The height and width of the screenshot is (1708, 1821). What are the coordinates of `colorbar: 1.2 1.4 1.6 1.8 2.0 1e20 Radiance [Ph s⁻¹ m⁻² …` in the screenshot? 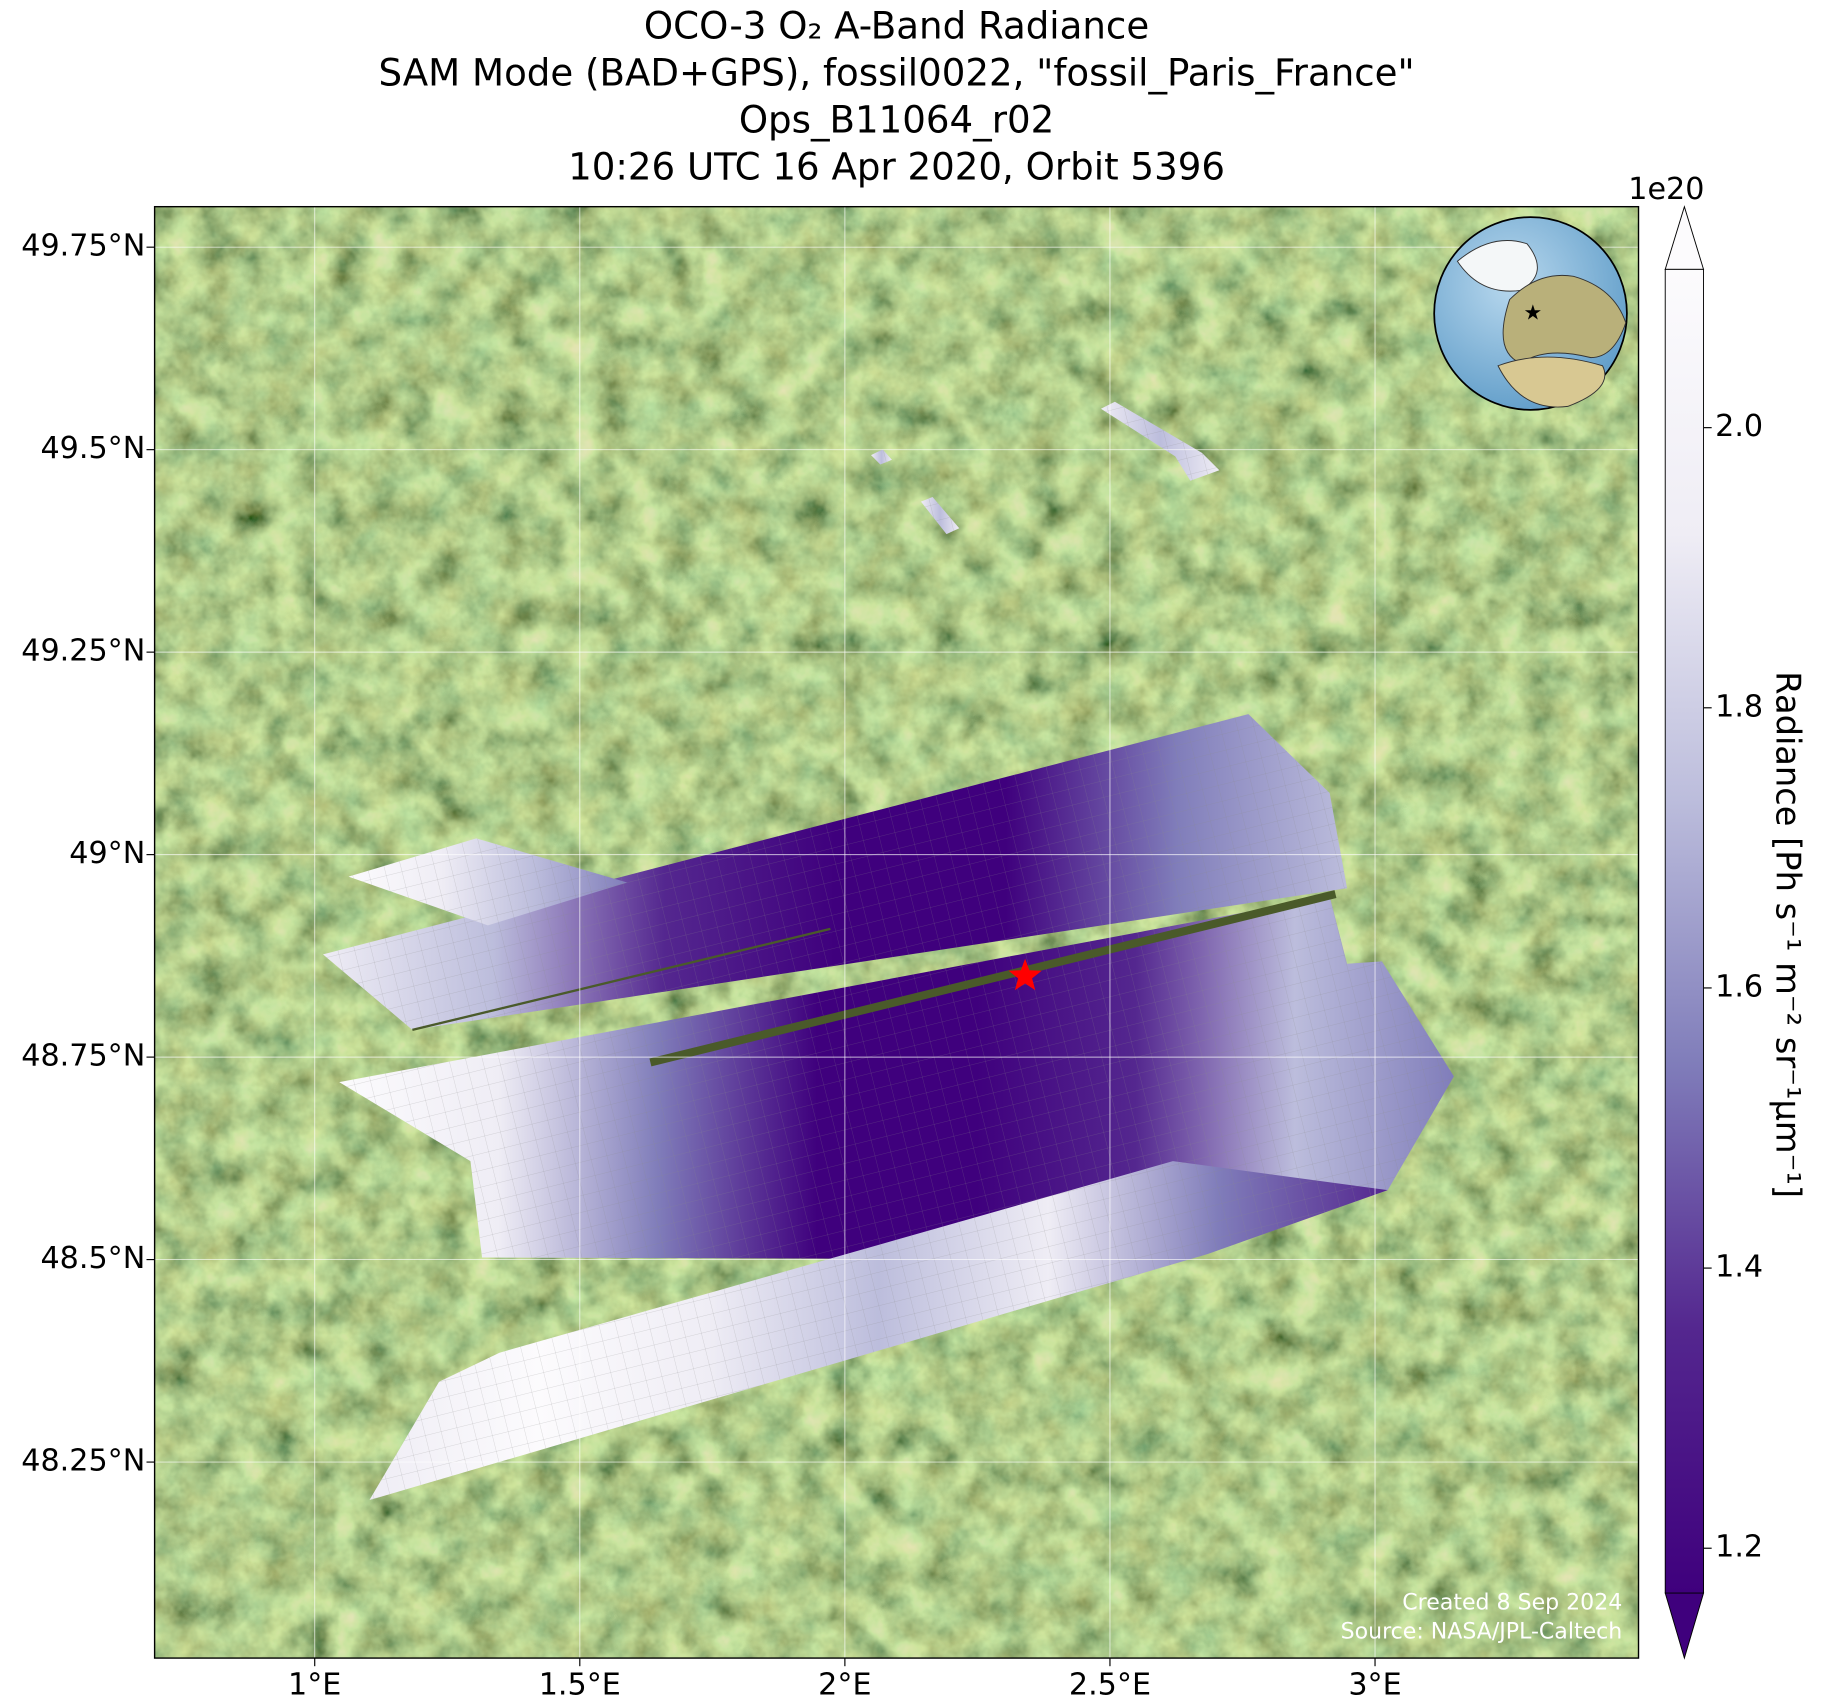 It's located at (1717, 916).